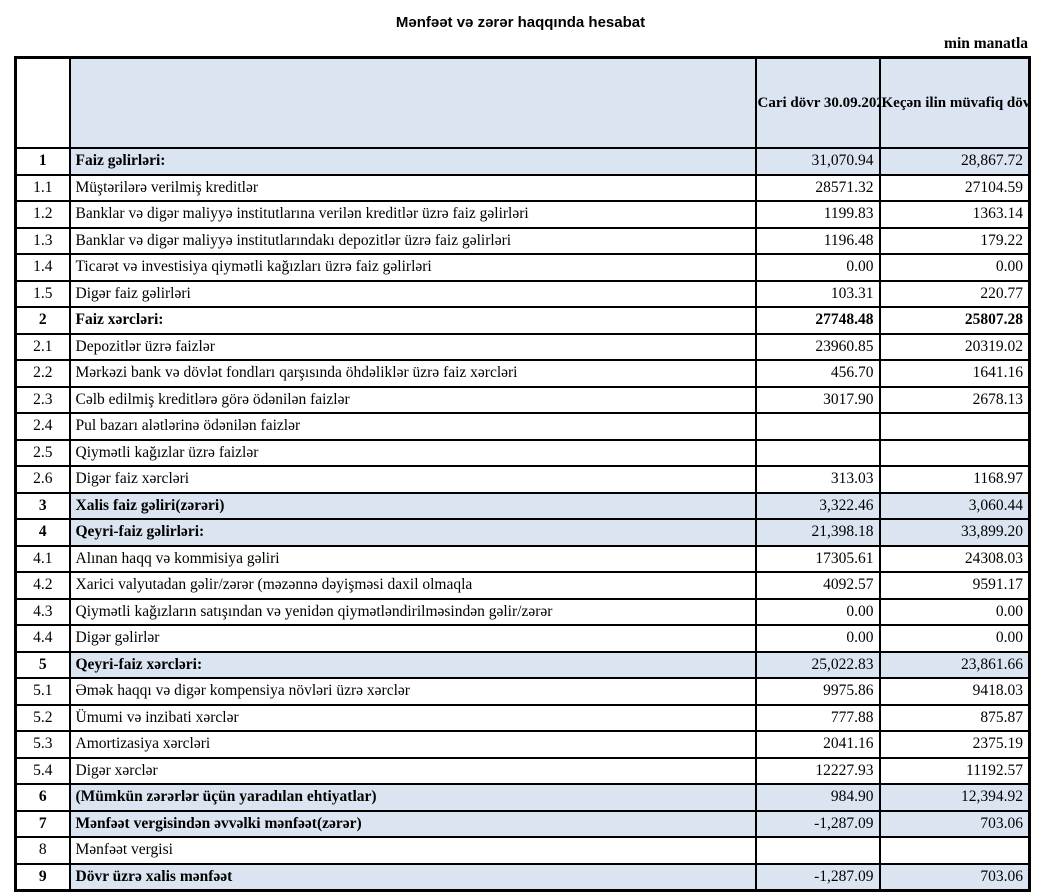 This screenshot has width=1041, height=892. I want to click on row-label-cell: Digər gəlirlər, so click(412, 638).